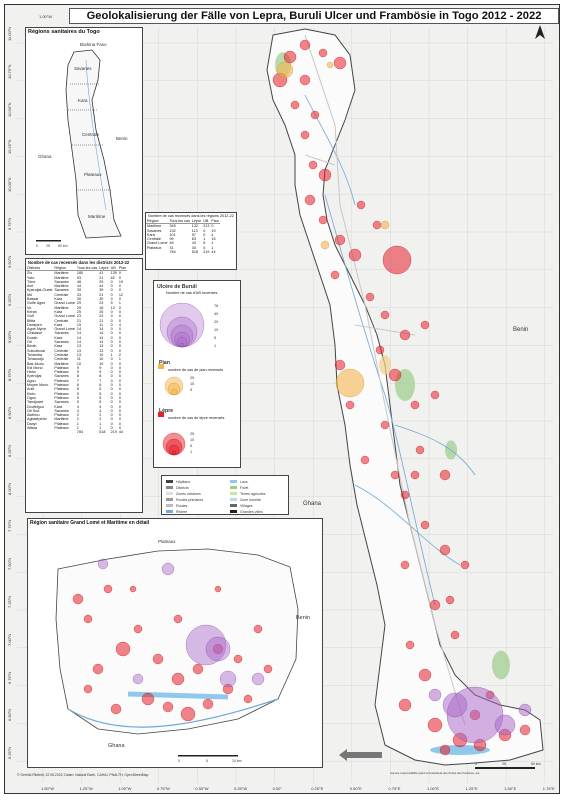 The width and height of the screenshot is (566, 800). What do you see at coordinates (33, 410) in the screenshot?
I see `table-cell: Oti Sud` at bounding box center [33, 410].